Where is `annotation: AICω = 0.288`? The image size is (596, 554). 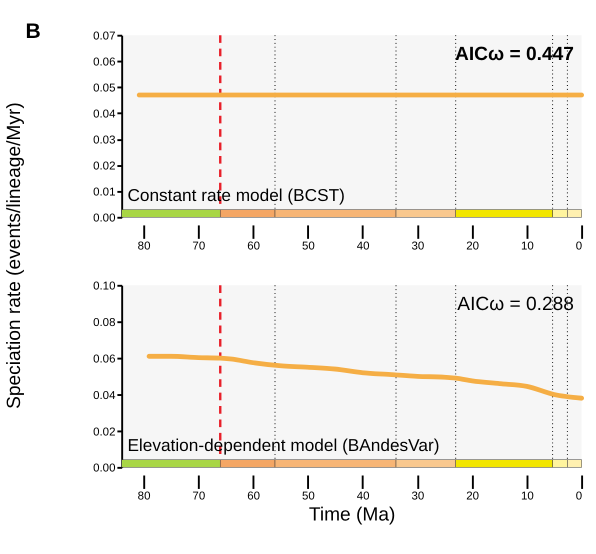 annotation: AICω = 0.288 is located at coordinates (515, 305).